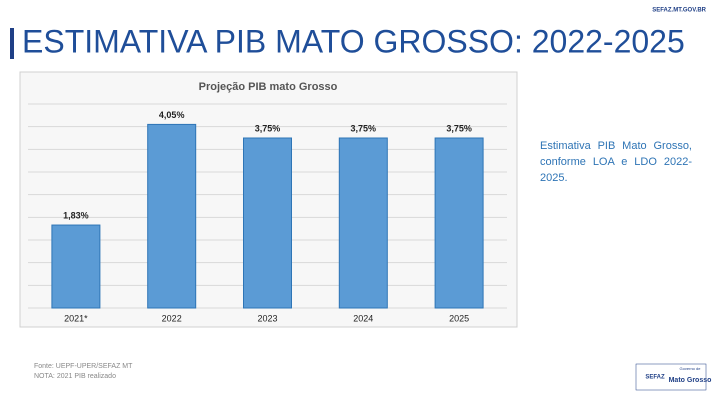  What do you see at coordinates (655, 378) in the screenshot?
I see `logo-left: SEFAZ` at bounding box center [655, 378].